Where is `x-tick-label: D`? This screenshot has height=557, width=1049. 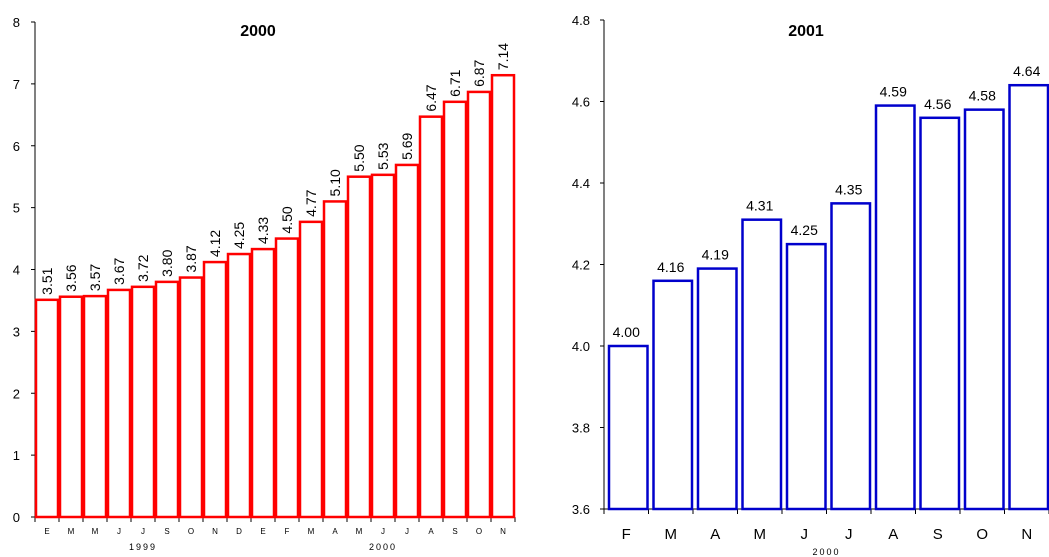 x-tick-label: D is located at coordinates (239, 531).